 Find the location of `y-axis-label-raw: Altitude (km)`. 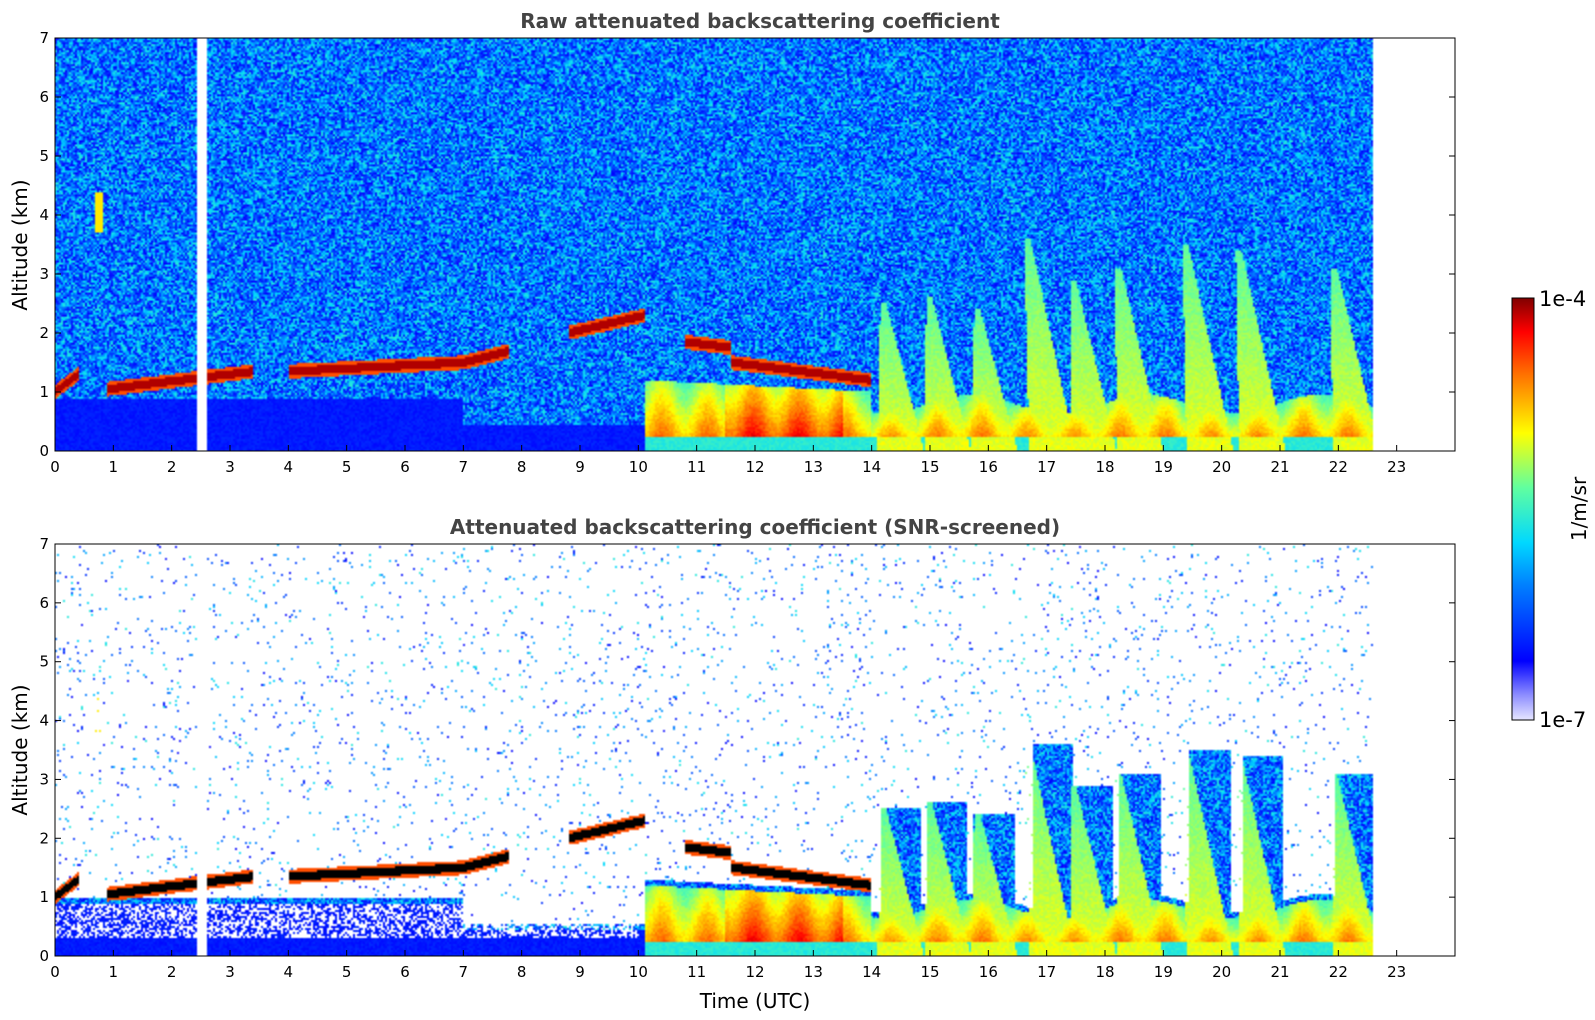

y-axis-label-raw: Altitude (km) is located at coordinates (20, 244).